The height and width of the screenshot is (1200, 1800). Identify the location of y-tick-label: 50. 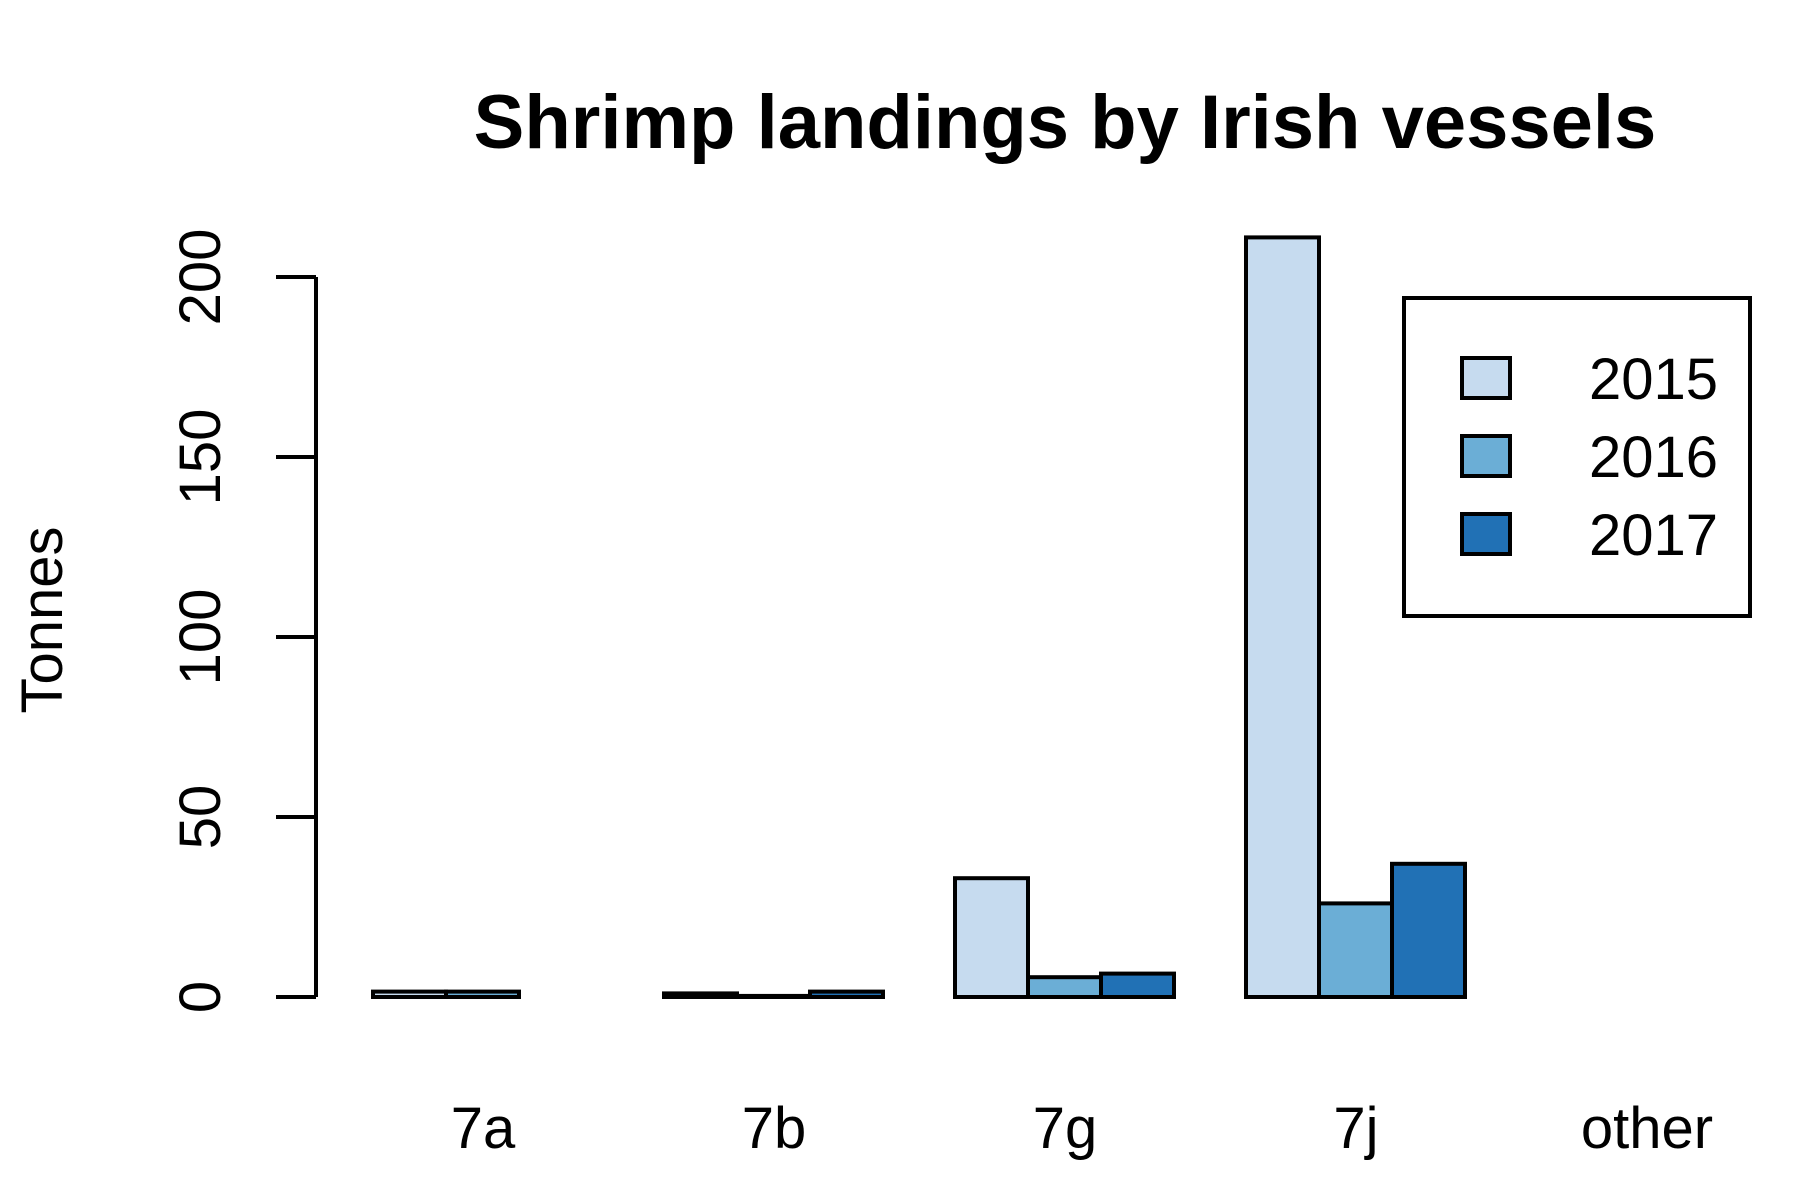
(200, 817).